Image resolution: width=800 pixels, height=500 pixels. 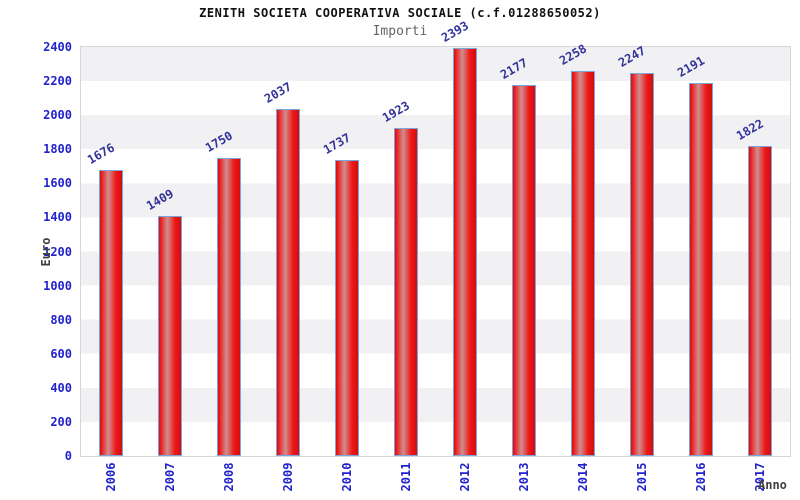 I want to click on y-tick-label: 1200, so click(x=57, y=251).